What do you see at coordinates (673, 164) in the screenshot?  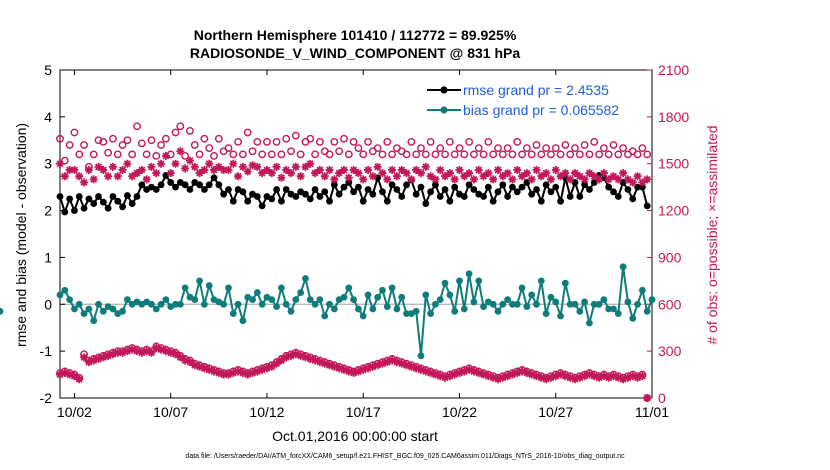 I see `y-tick-label-right: 1500` at bounding box center [673, 164].